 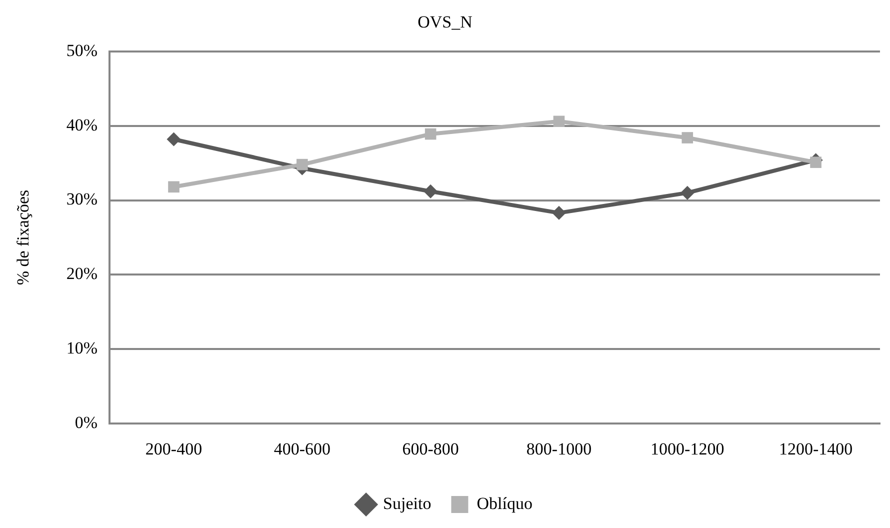 I want to click on y-tick-label: 10%, so click(x=82, y=348).